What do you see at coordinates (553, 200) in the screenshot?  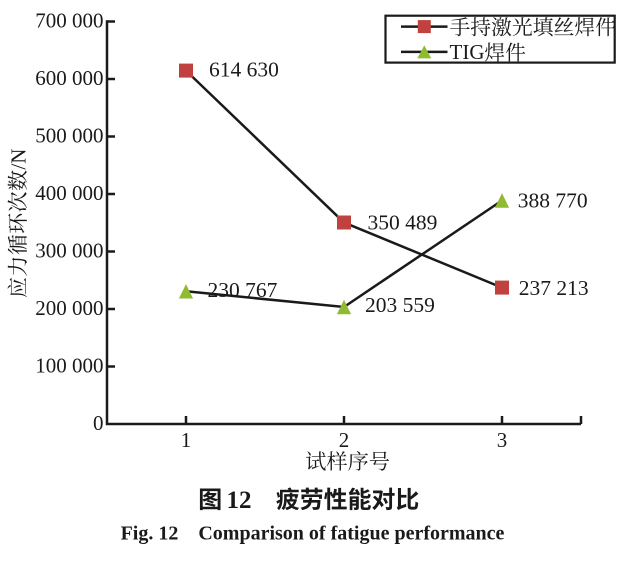 I see `svg-text: 388 770` at bounding box center [553, 200].